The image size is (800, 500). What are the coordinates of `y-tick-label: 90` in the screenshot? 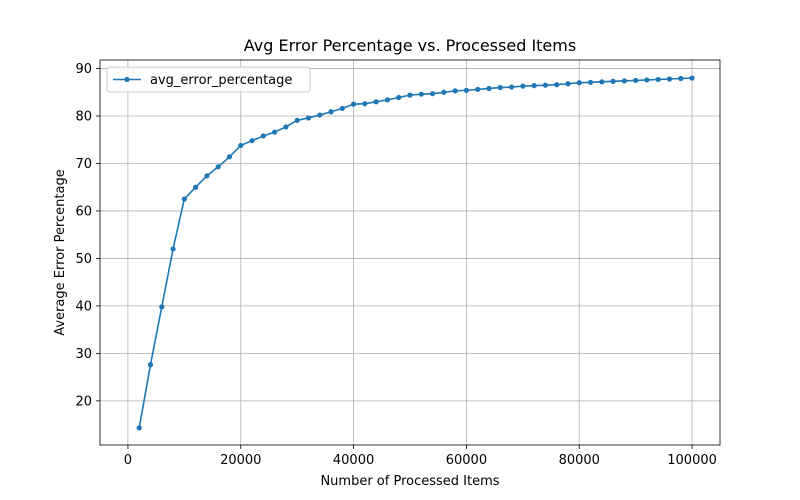 It's located at (83, 69).